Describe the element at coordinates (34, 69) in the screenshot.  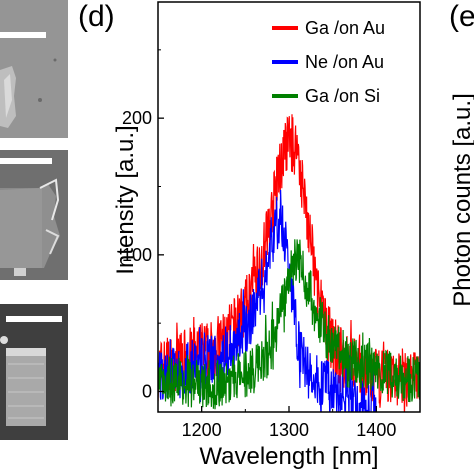
I see `sem-image-top` at that location.